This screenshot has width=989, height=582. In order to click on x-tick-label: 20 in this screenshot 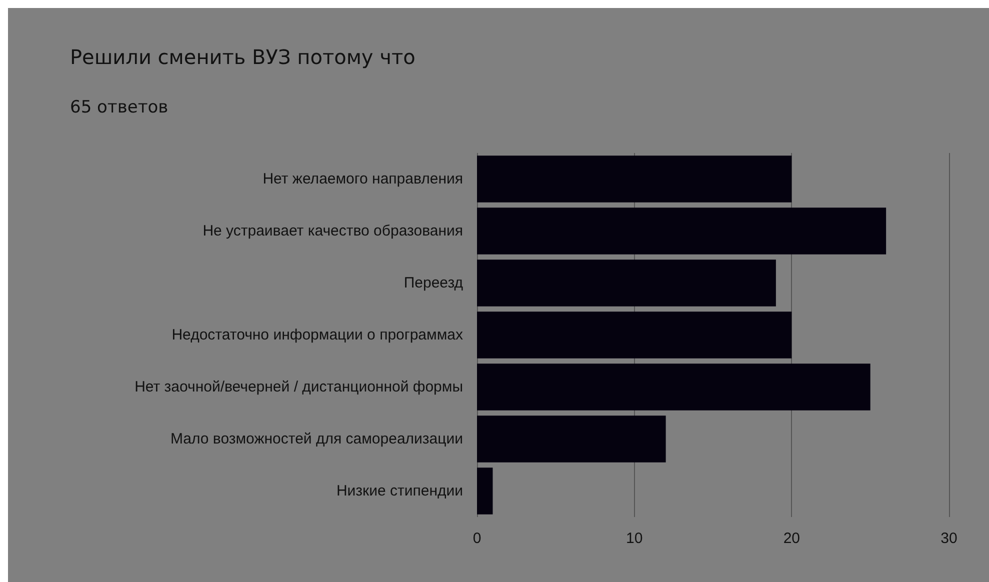, I will do `click(791, 538)`.